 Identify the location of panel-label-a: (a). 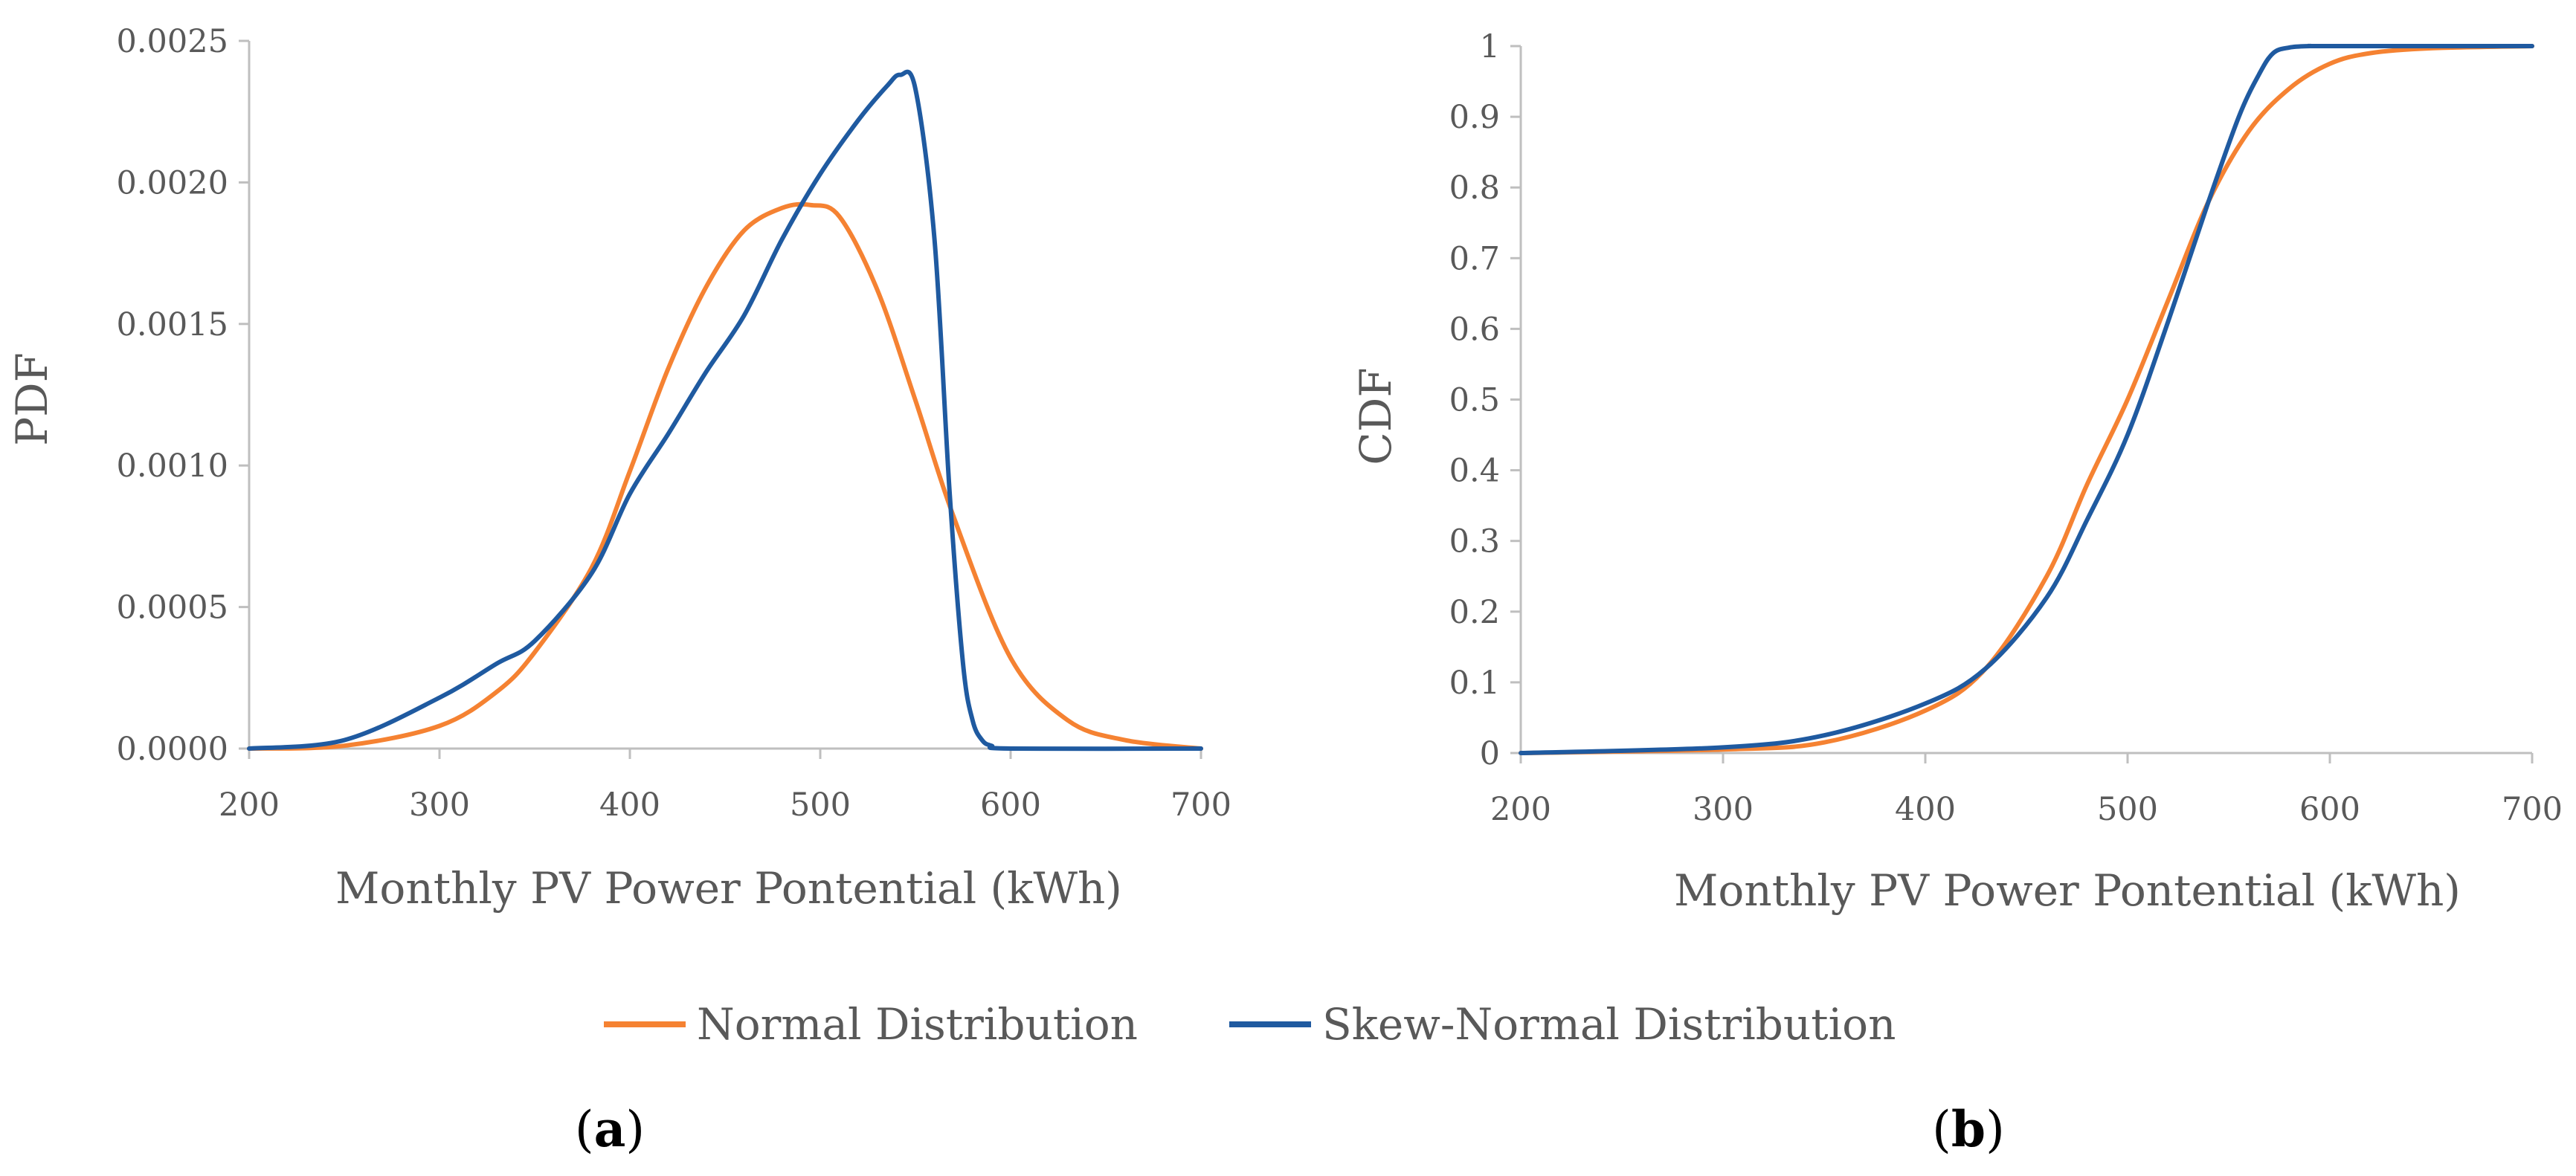
(610, 1129).